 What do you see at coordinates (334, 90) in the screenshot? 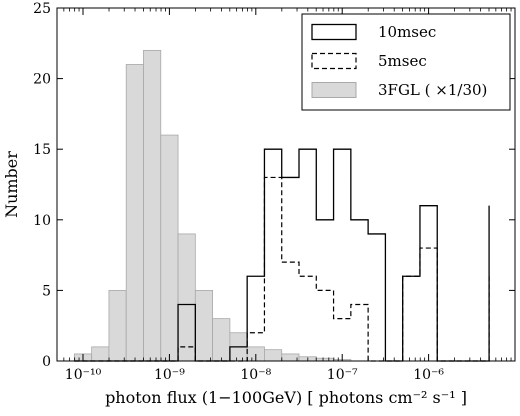
I see `legend-swatch-filled` at bounding box center [334, 90].